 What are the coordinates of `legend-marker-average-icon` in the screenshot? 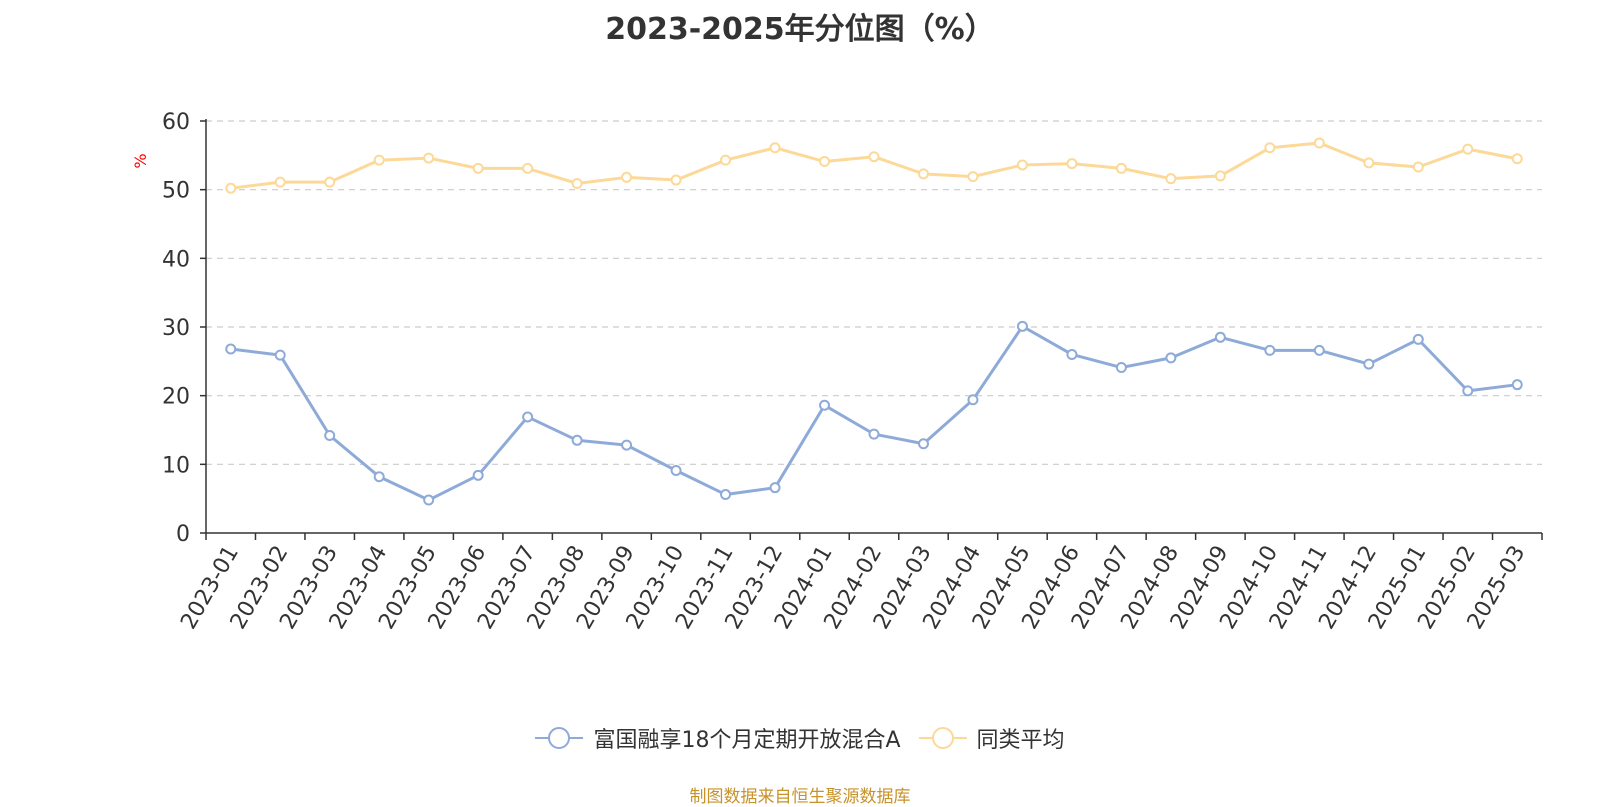 It's located at (942, 738).